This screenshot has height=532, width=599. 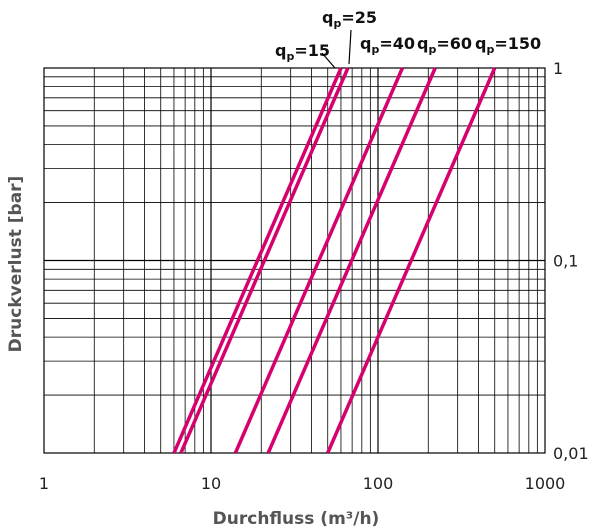 What do you see at coordinates (378, 483) in the screenshot?
I see `x-tick-label: 100` at bounding box center [378, 483].